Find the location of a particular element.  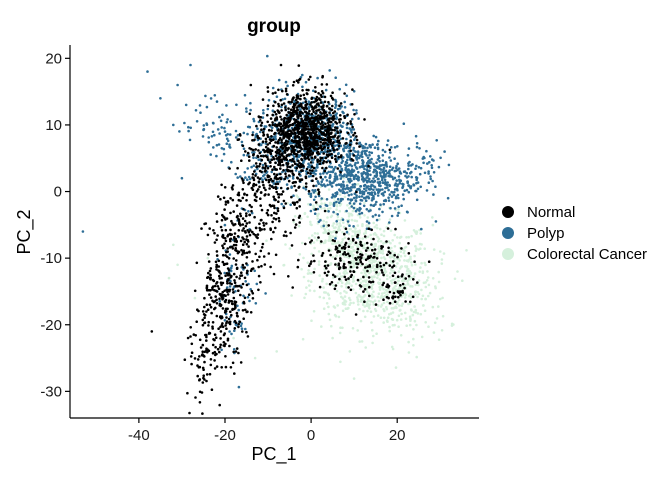

y-axis-title: PC_2 is located at coordinates (24, 231).